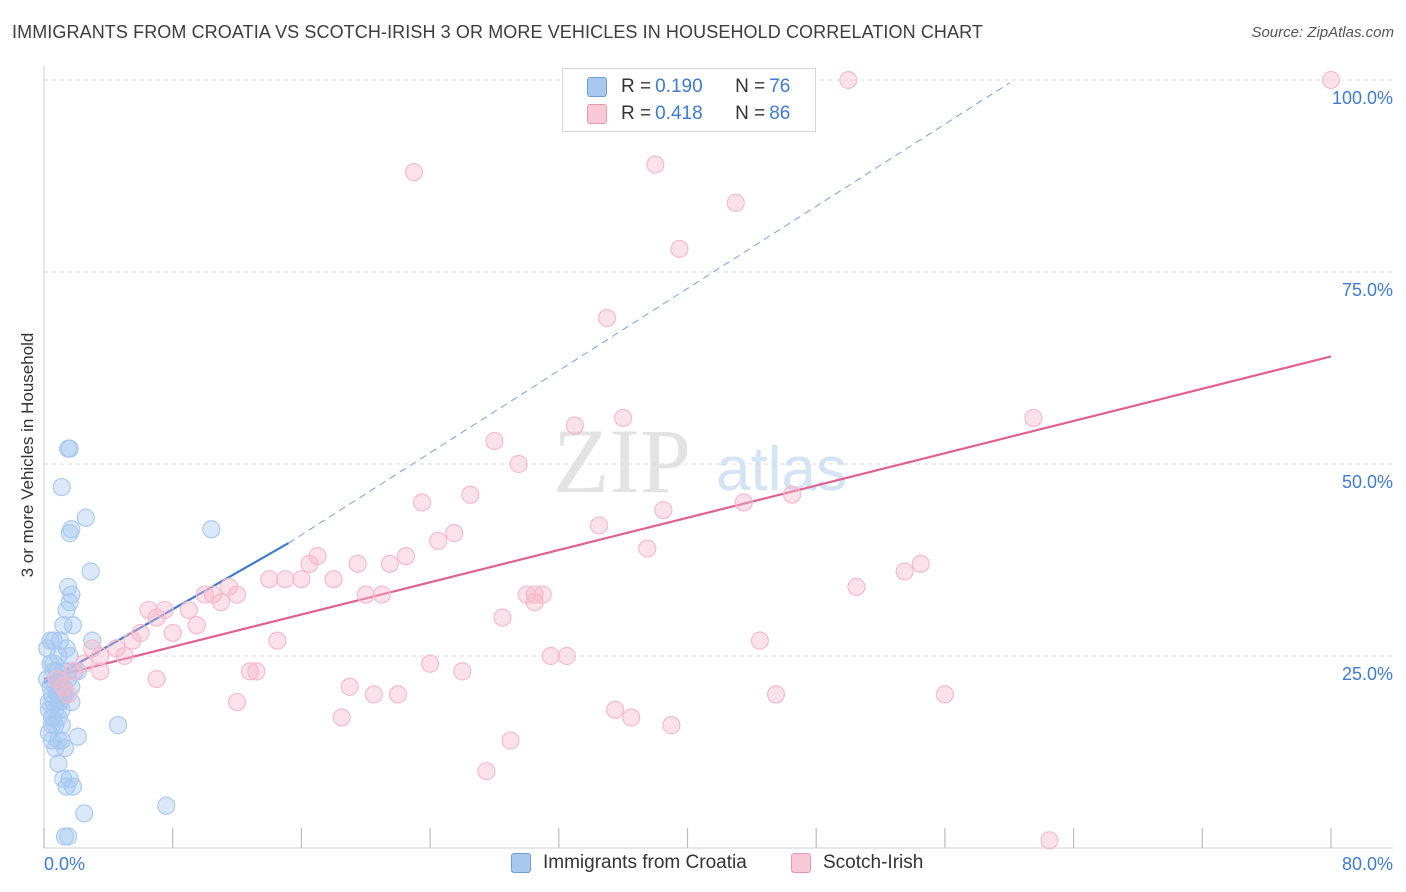 The height and width of the screenshot is (892, 1406). What do you see at coordinates (1322, 32) in the screenshot?
I see `source-credit: Source: ZipAtlas.com` at bounding box center [1322, 32].